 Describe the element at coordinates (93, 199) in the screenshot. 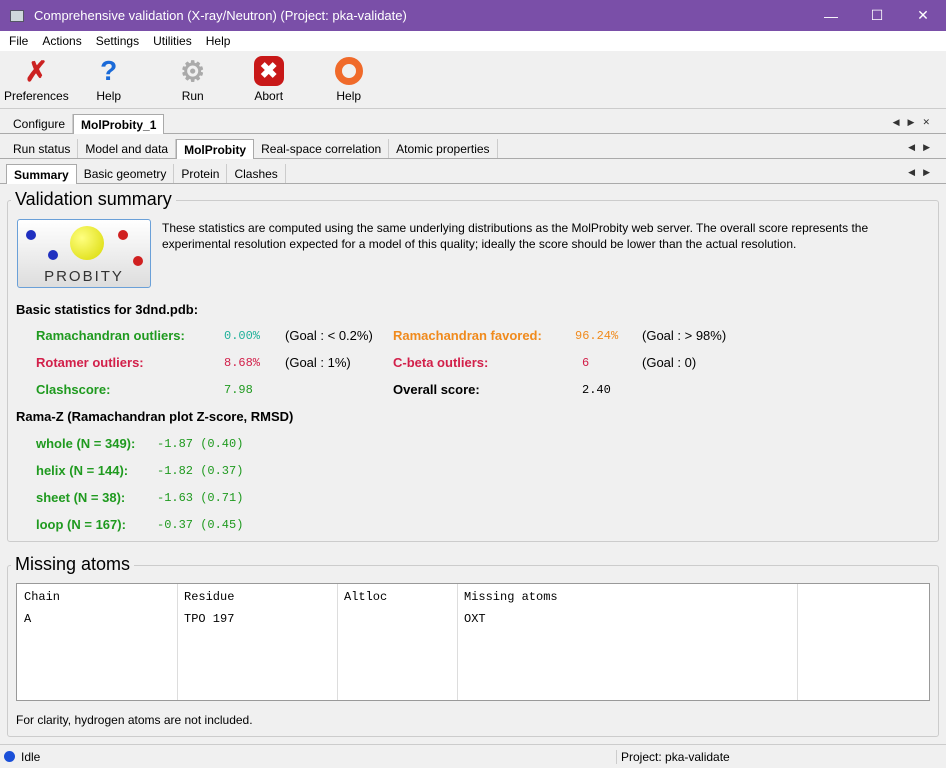

I see `validation-summary-title: Validation summary` at that location.